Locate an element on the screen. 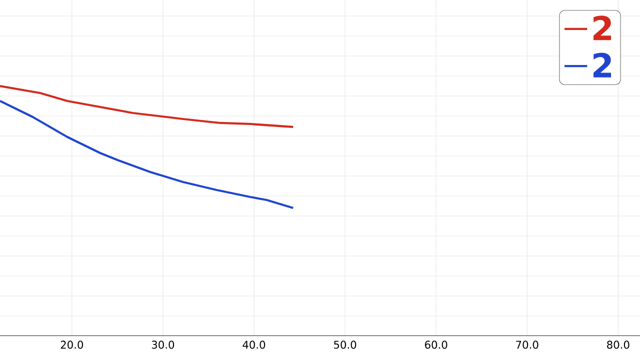 This screenshot has width=640, height=360. x-tick-label: 40.0 is located at coordinates (254, 344).